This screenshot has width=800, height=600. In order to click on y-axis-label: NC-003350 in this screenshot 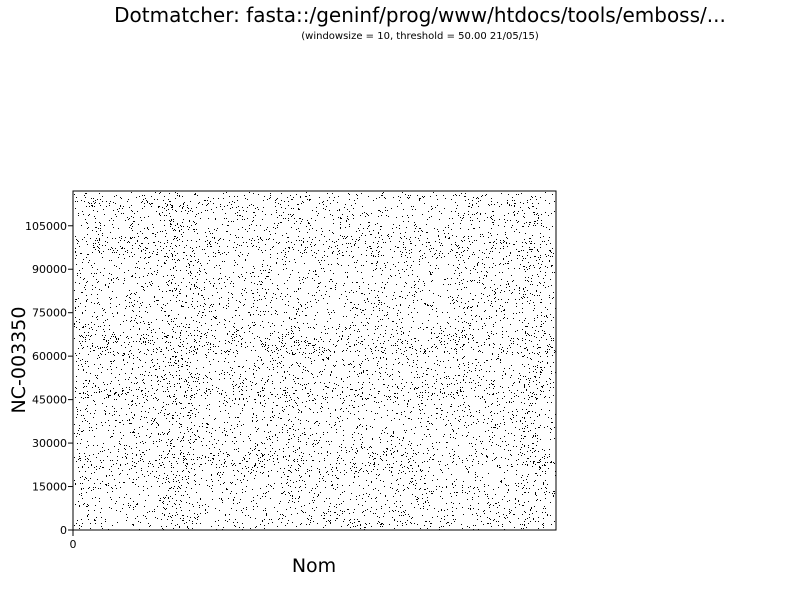, I will do `click(19, 360)`.